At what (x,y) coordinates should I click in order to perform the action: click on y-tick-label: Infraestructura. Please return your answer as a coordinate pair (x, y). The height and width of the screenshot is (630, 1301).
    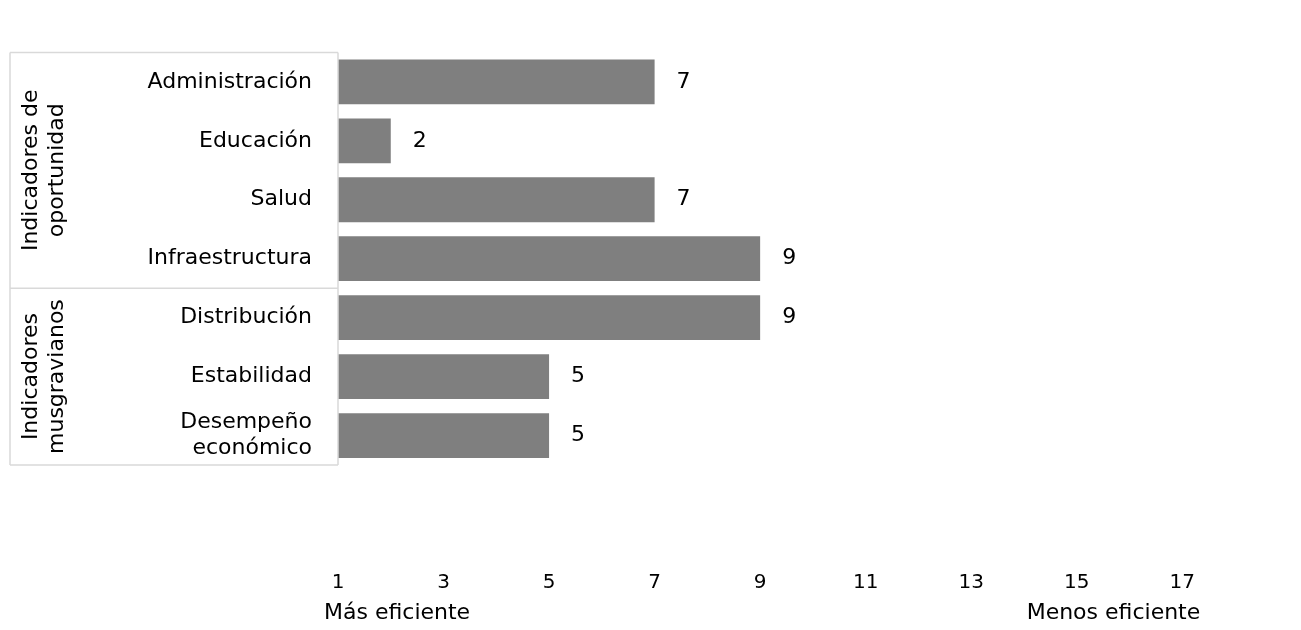
    Looking at the image, I should click on (229, 257).